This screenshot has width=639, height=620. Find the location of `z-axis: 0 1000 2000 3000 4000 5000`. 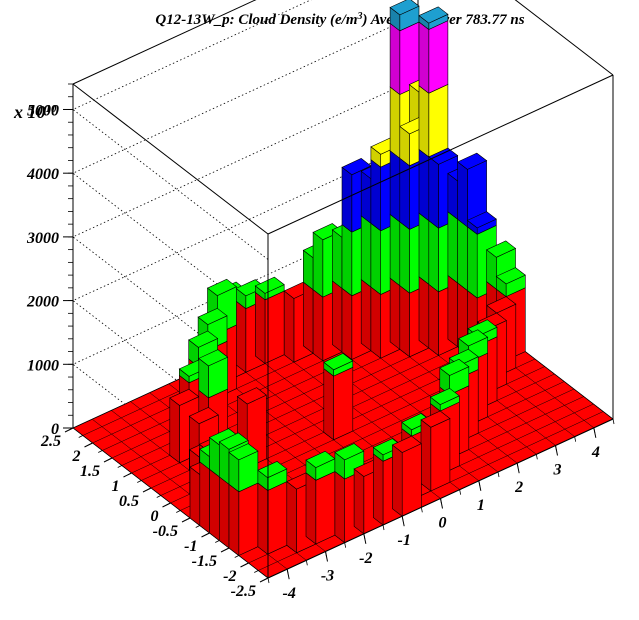

z-axis: 0 1000 2000 3000 4000 5000 is located at coordinates (50, 260).